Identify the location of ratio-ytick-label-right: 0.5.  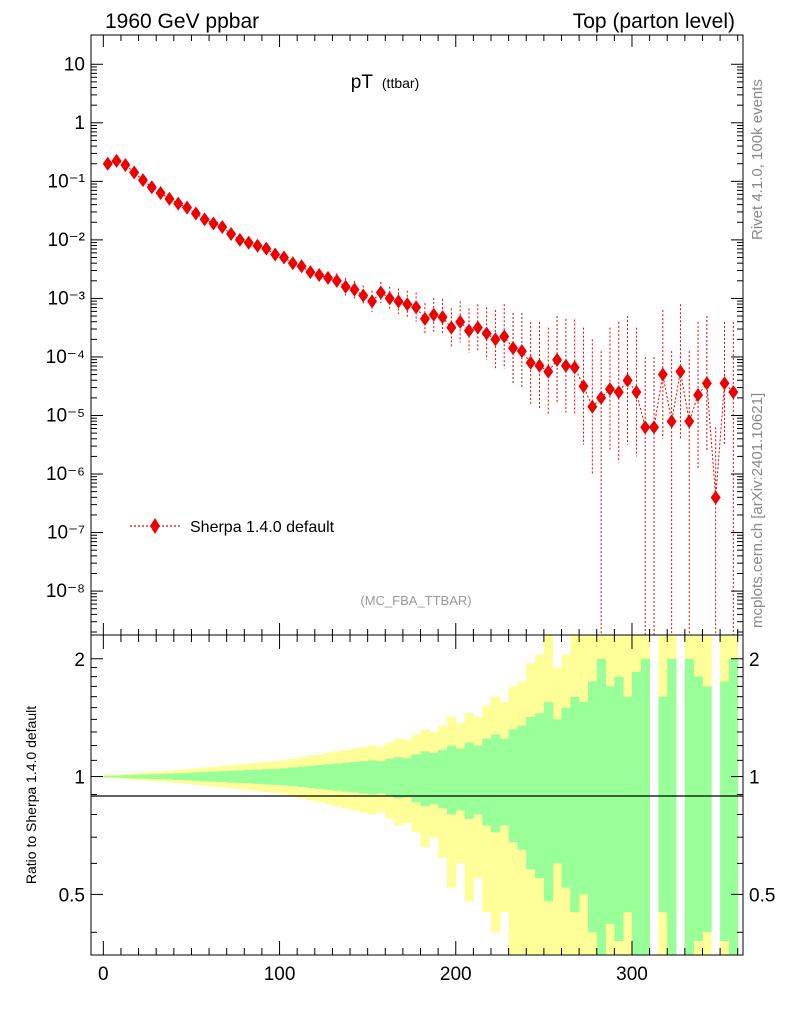
(762, 895).